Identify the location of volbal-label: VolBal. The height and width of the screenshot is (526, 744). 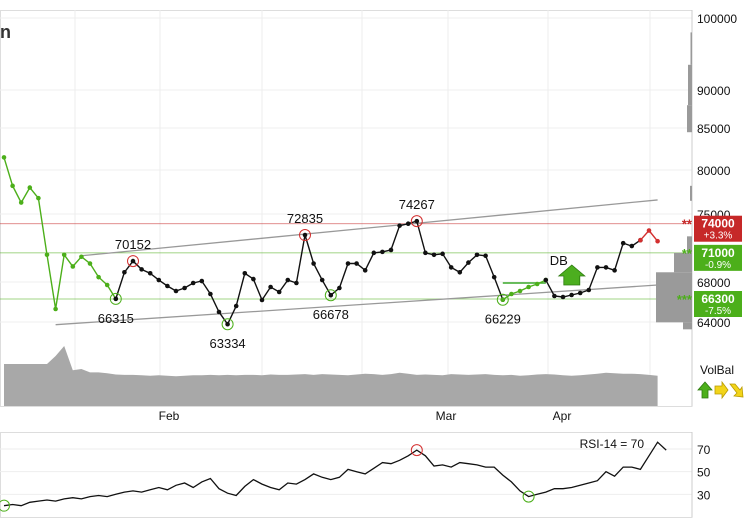
(717, 370).